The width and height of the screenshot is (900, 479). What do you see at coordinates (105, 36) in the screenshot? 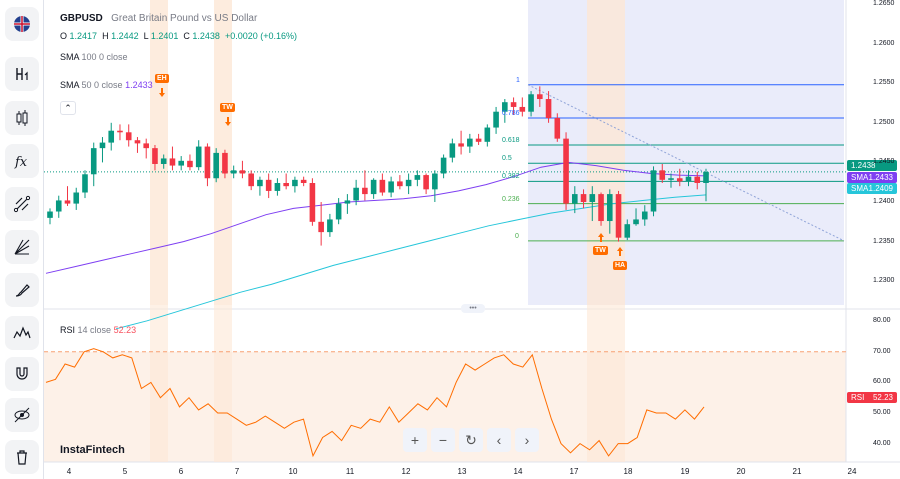
I see `high-label: H` at bounding box center [105, 36].